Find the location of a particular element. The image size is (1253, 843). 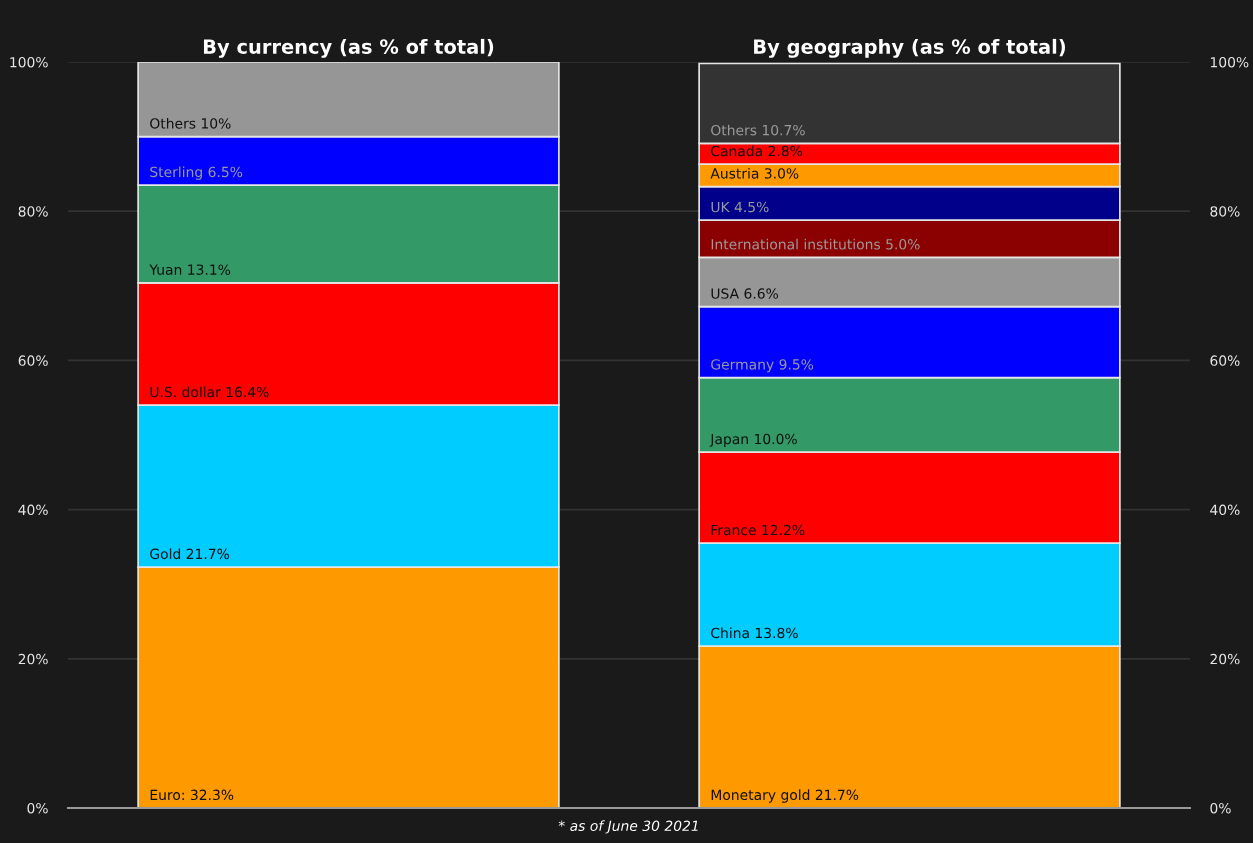

data-label: USA 6.6% is located at coordinates (745, 293).